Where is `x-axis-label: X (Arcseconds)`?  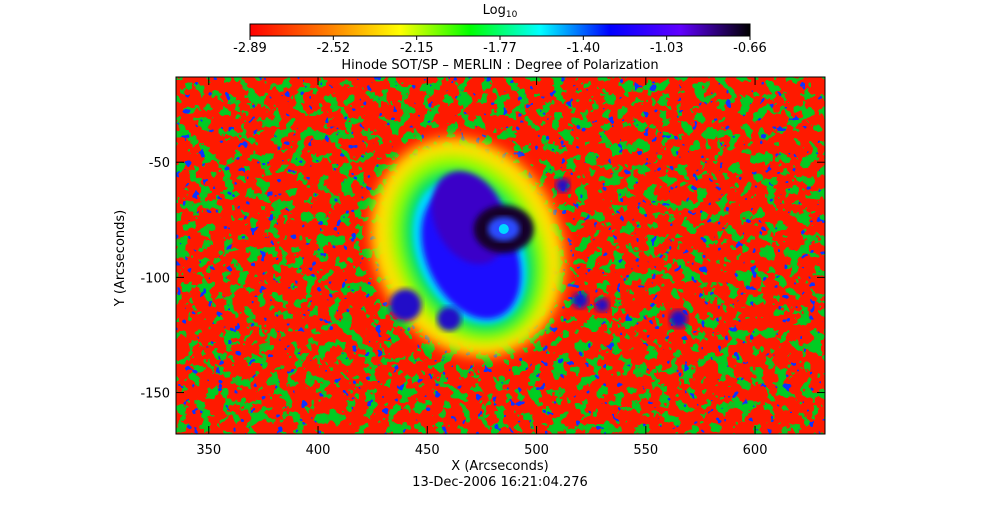
x-axis-label: X (Arcseconds) is located at coordinates (499, 466).